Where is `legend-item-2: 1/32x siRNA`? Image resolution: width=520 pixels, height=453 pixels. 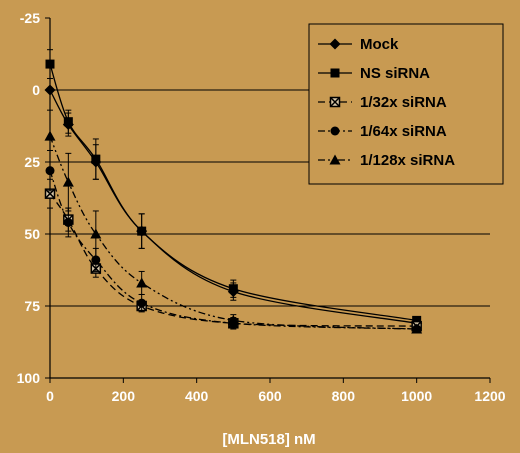 legend-item-2: 1/32x siRNA is located at coordinates (382, 102).